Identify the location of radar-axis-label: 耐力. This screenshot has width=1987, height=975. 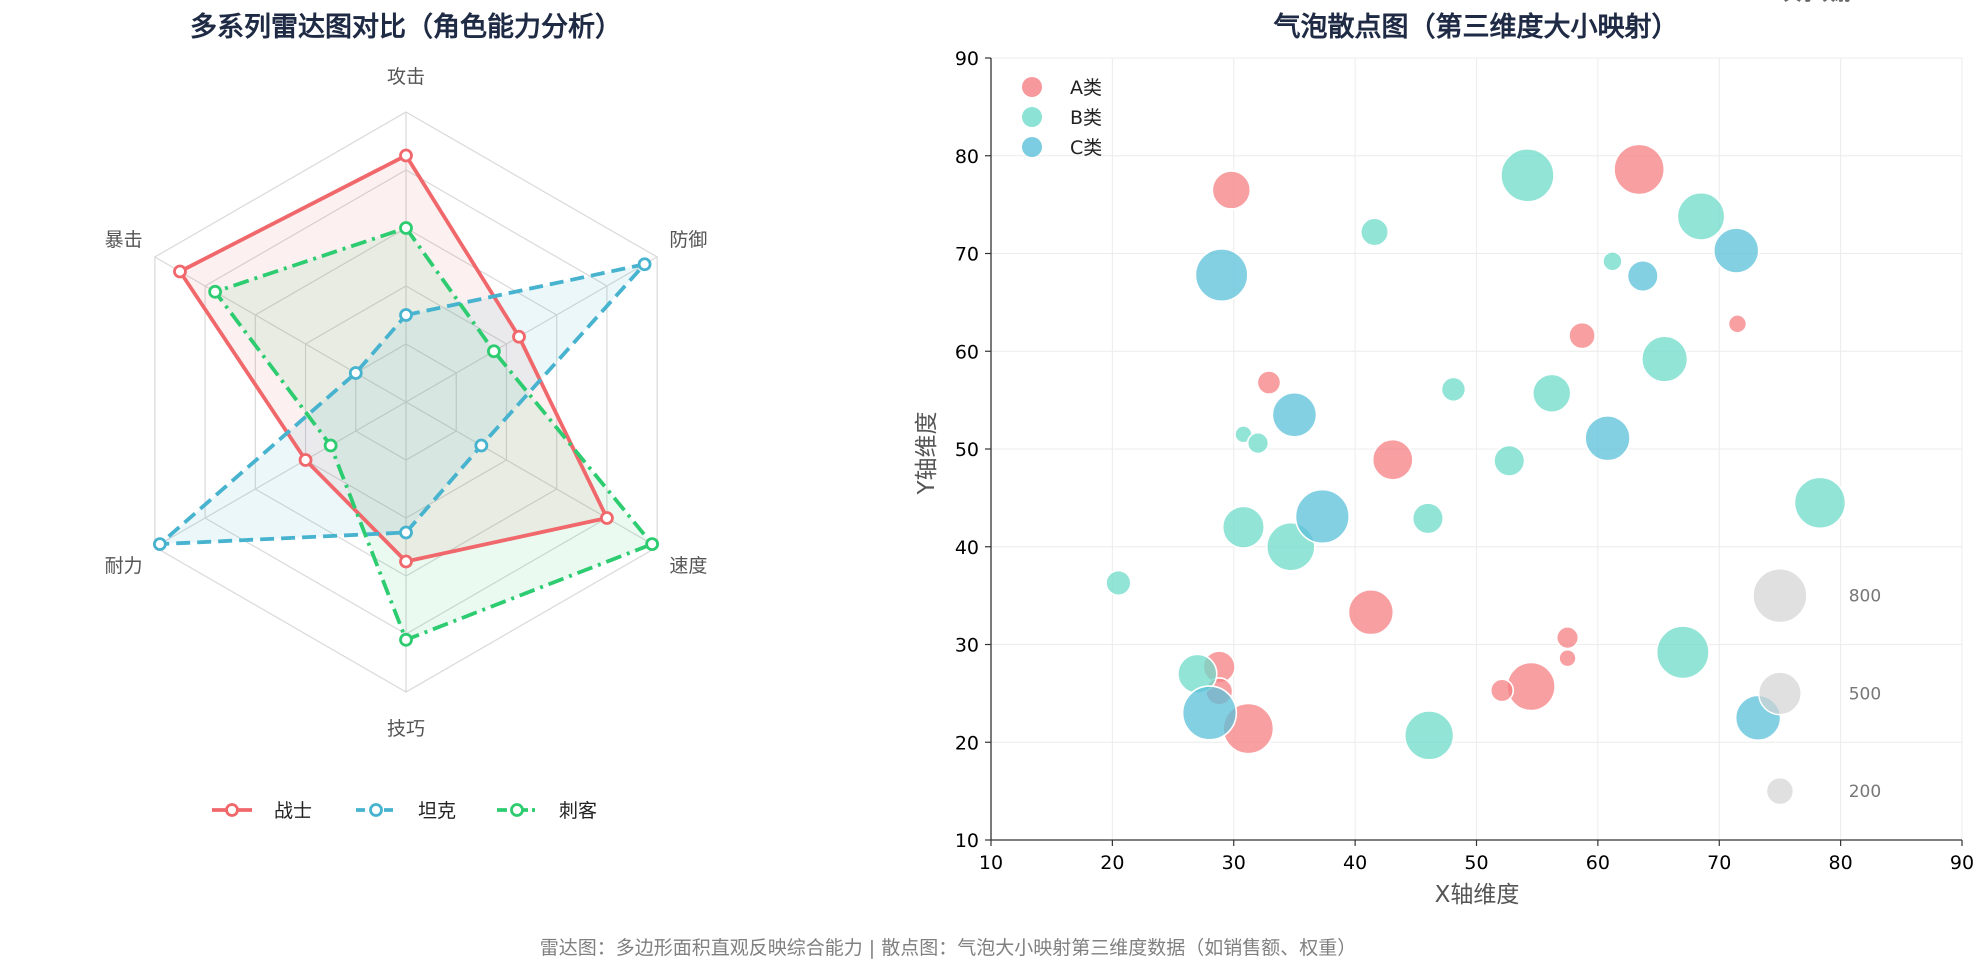
(124, 566).